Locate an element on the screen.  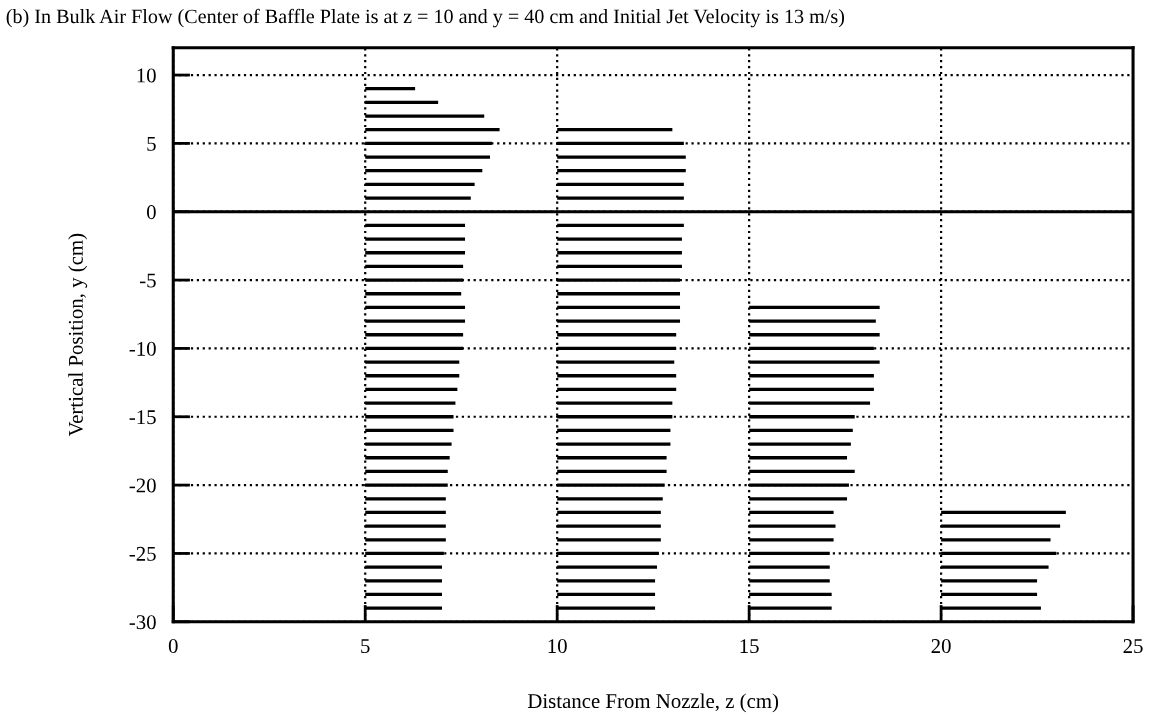
y-tick-label: 5 is located at coordinates (151, 143).